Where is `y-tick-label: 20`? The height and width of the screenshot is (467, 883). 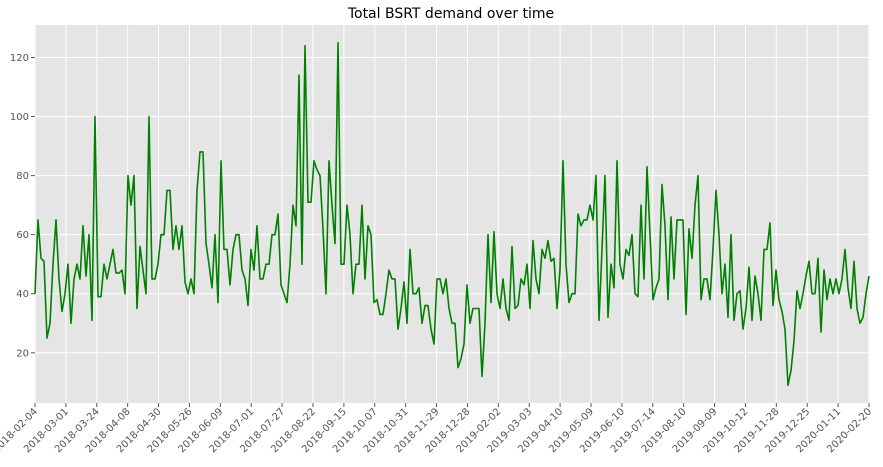
y-tick-label: 20 is located at coordinates (22, 353).